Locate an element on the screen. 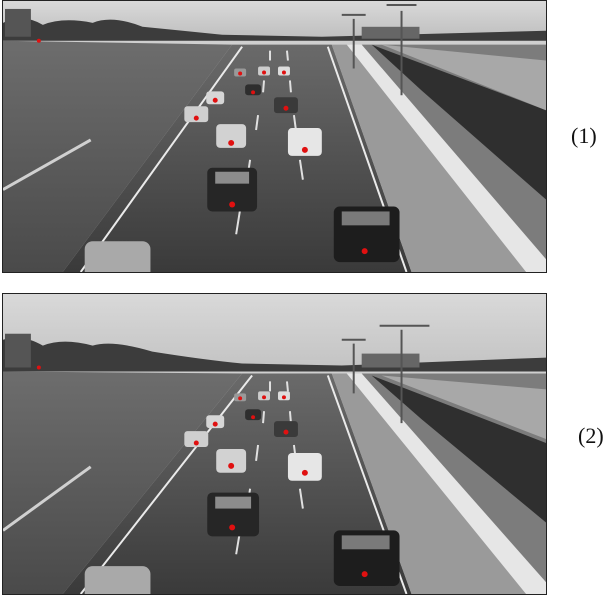 This screenshot has width=613, height=599. lane-edge-left is located at coordinates (161, 159).